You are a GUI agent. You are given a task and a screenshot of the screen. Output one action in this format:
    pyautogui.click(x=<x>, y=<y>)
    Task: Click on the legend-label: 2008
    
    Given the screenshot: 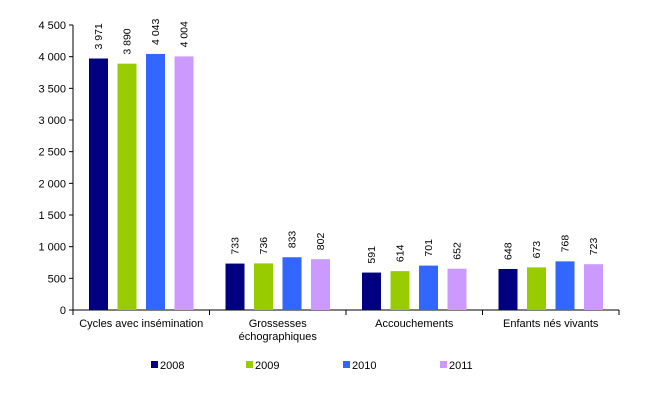 What is the action you would take?
    pyautogui.click(x=172, y=366)
    